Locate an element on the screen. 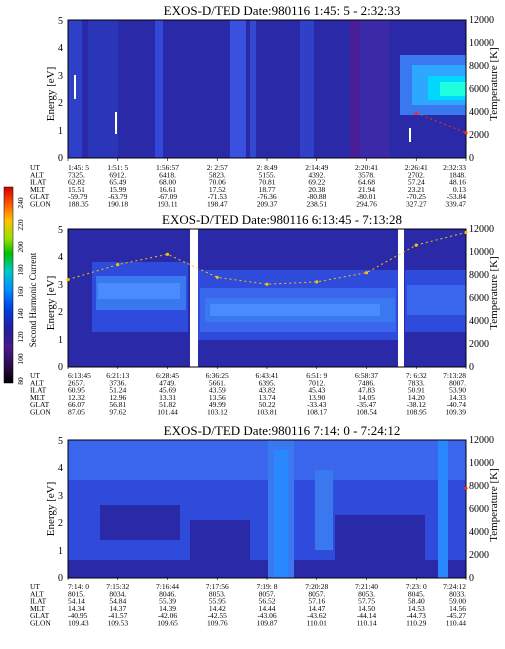 The height and width of the screenshot is (649, 505). table-cell: 108.95 is located at coordinates (416, 412).